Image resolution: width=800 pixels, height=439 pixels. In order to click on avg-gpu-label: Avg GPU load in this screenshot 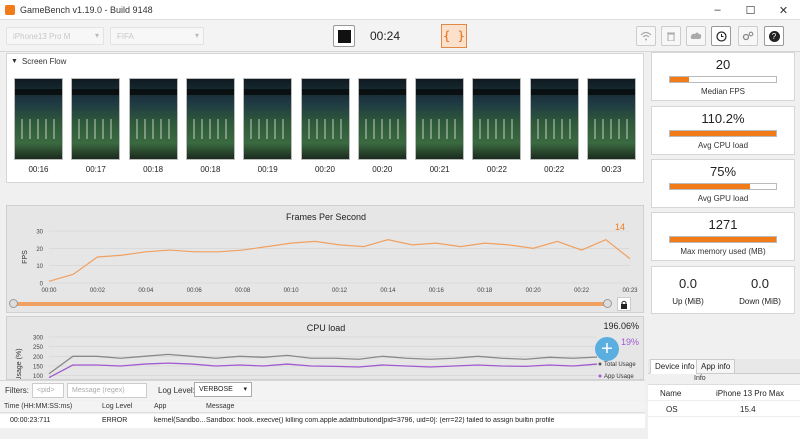, I will do `click(723, 198)`.